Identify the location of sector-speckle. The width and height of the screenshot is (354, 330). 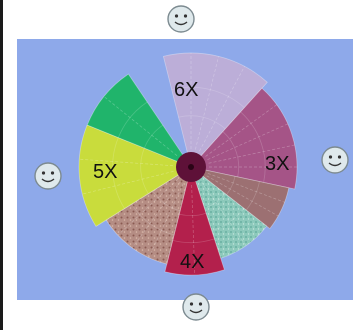
(148, 215).